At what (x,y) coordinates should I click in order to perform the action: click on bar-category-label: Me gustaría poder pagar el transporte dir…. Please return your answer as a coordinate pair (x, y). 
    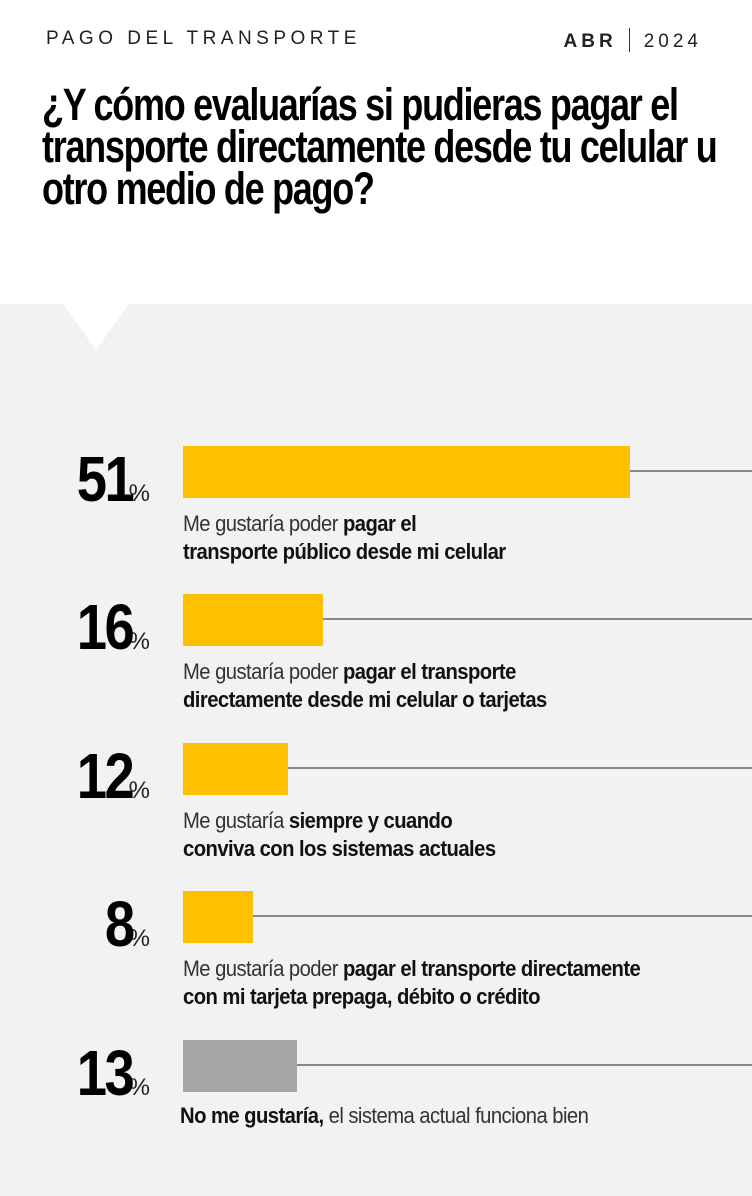
    Looking at the image, I should click on (463, 686).